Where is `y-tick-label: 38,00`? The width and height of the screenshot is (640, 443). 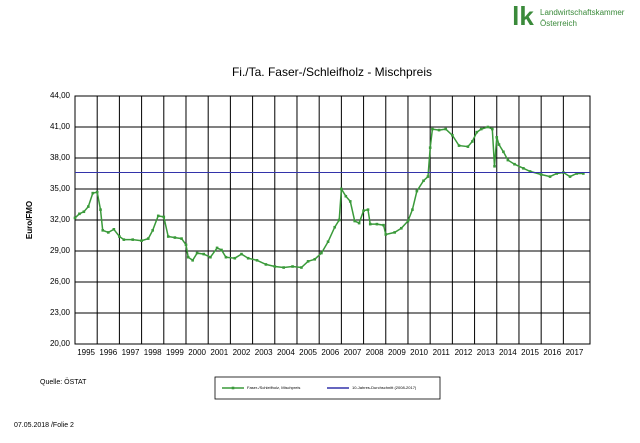
y-tick-label: 38,00 is located at coordinates (60, 157).